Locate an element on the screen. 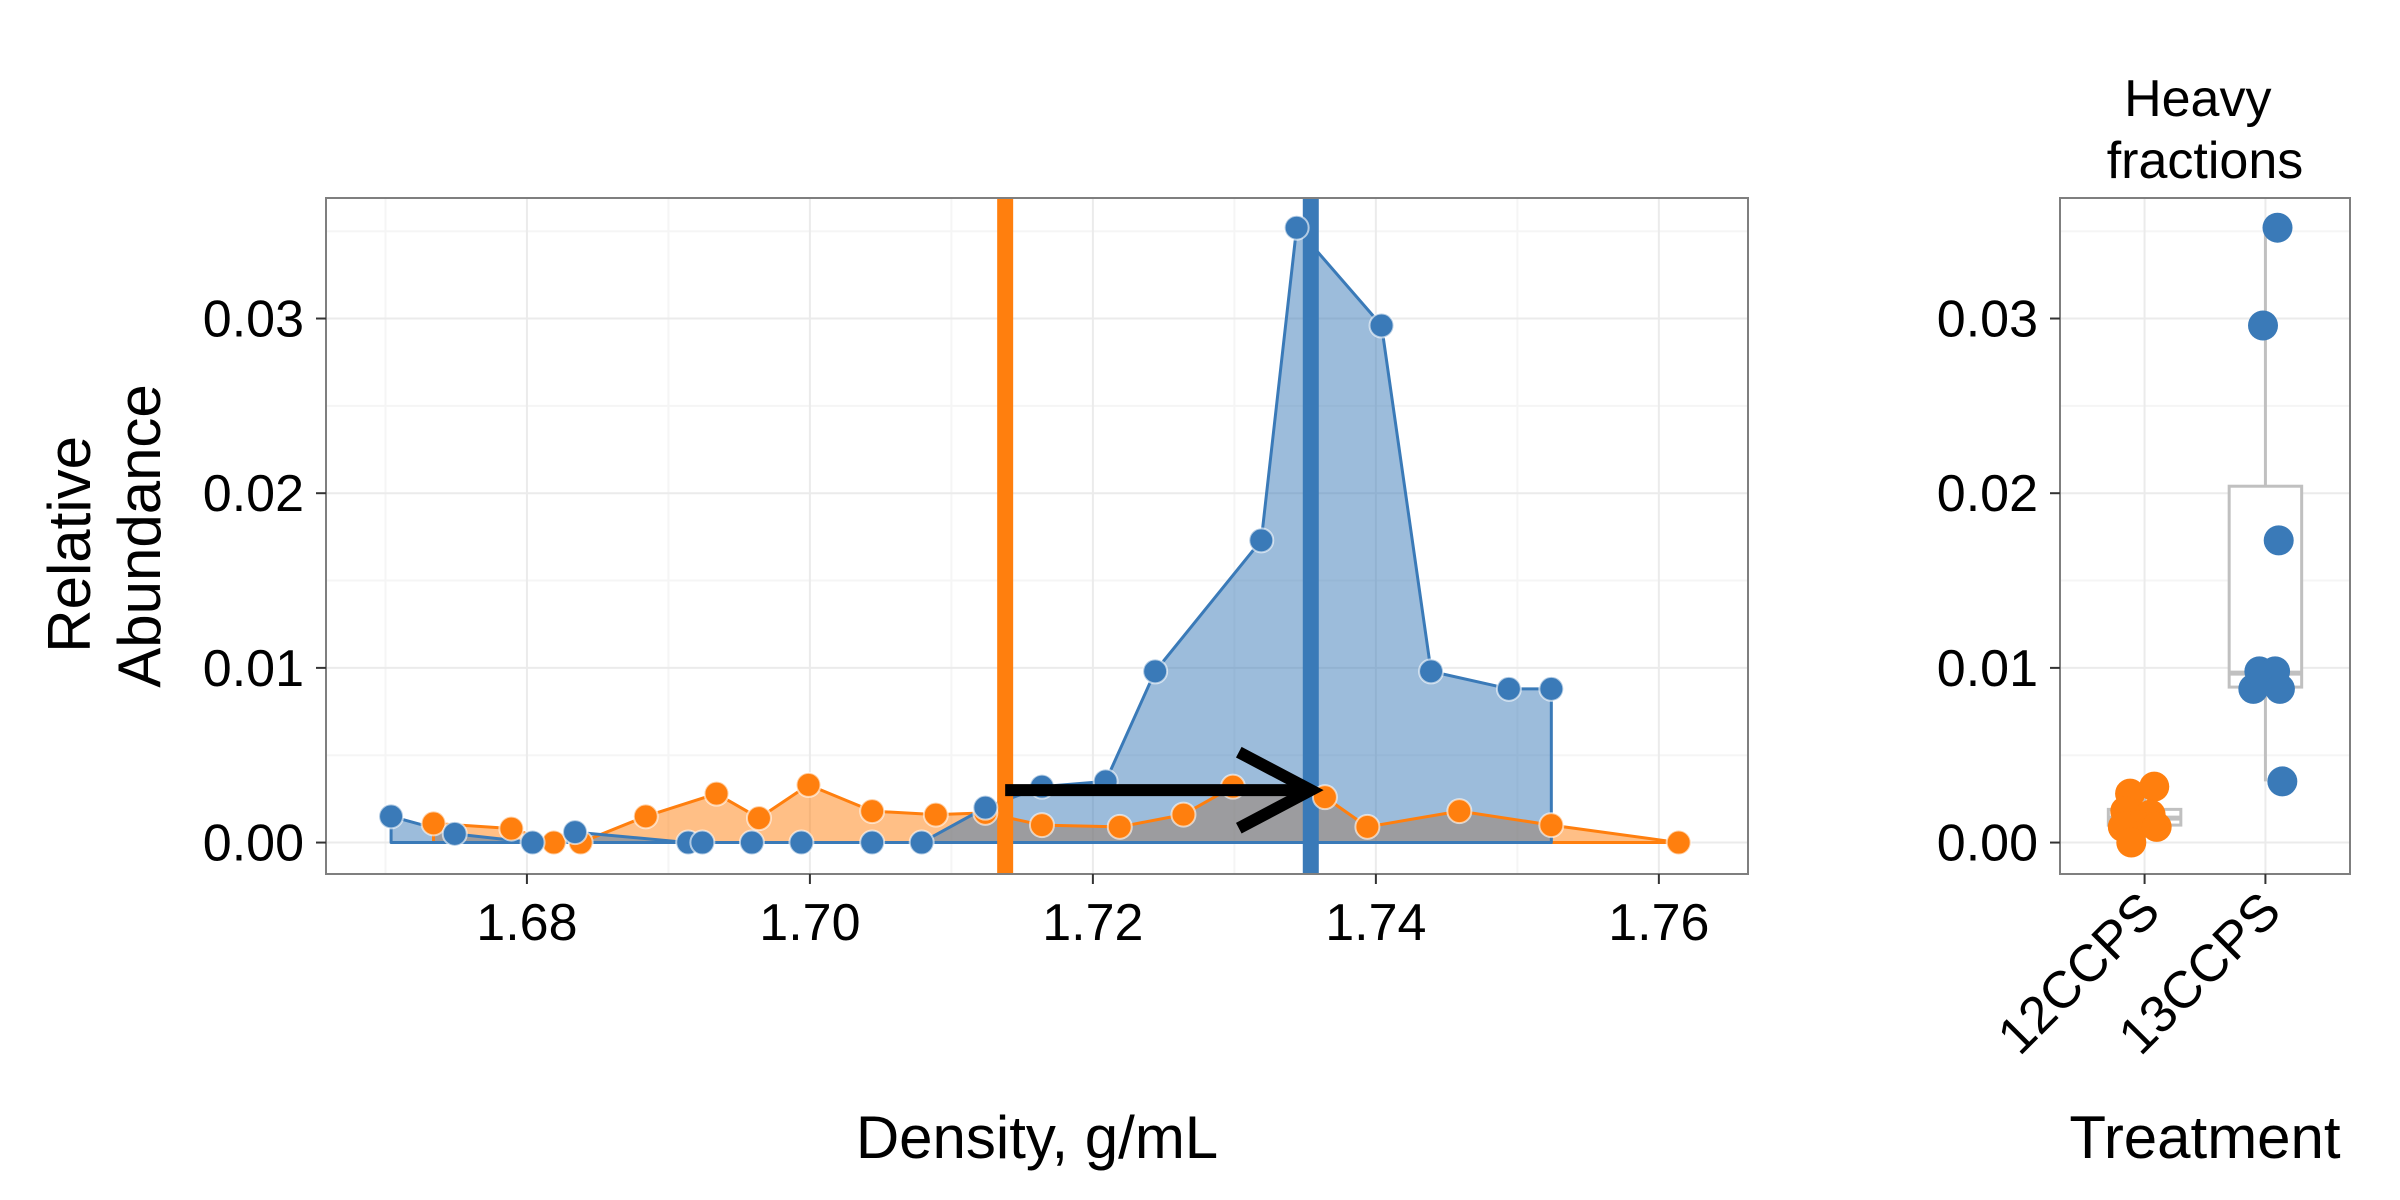 Image resolution: width=2400 pixels, height=1200 pixels. density-y-axis: 0.00 0.01 0.02 0.03 is located at coordinates (264, 582).